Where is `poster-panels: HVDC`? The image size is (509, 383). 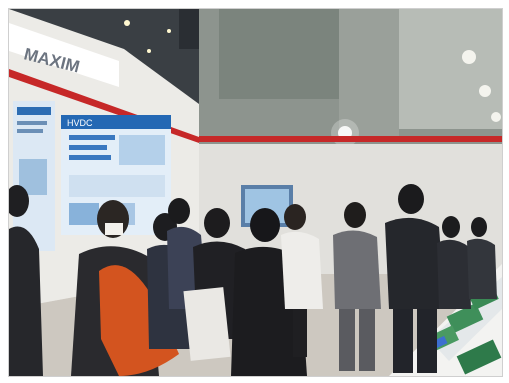 poster-panels: HVDC is located at coordinates (92, 176).